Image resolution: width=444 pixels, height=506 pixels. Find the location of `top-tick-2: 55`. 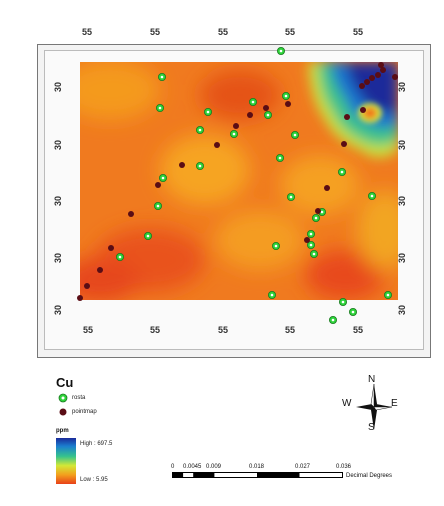

top-tick-2: 55 is located at coordinates (155, 32).